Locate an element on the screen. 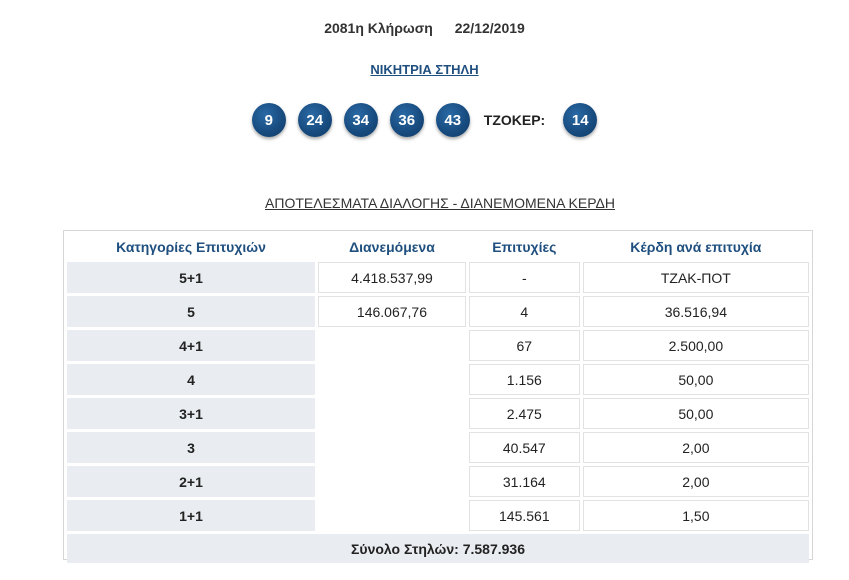 The width and height of the screenshot is (849, 580). number-ball: 24 is located at coordinates (314, 120).